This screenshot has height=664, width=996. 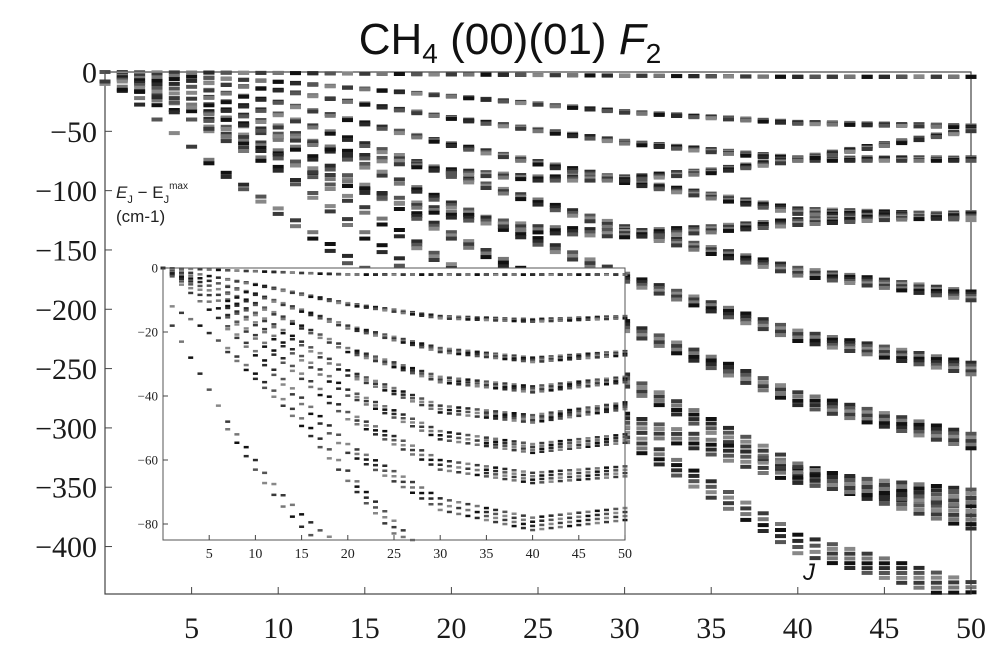 I want to click on x-axis-label: J, so click(x=809, y=572).